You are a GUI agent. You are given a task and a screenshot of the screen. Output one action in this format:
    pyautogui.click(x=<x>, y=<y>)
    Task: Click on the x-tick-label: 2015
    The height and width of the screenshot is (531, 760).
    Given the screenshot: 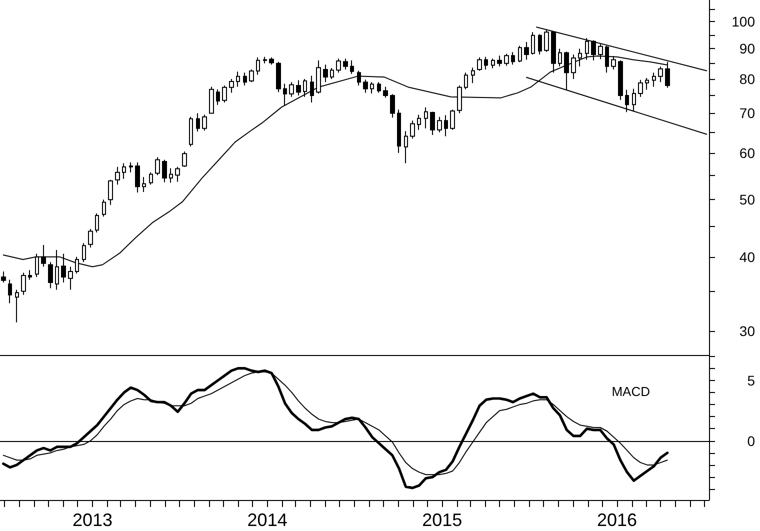 What is the action you would take?
    pyautogui.click(x=442, y=520)
    